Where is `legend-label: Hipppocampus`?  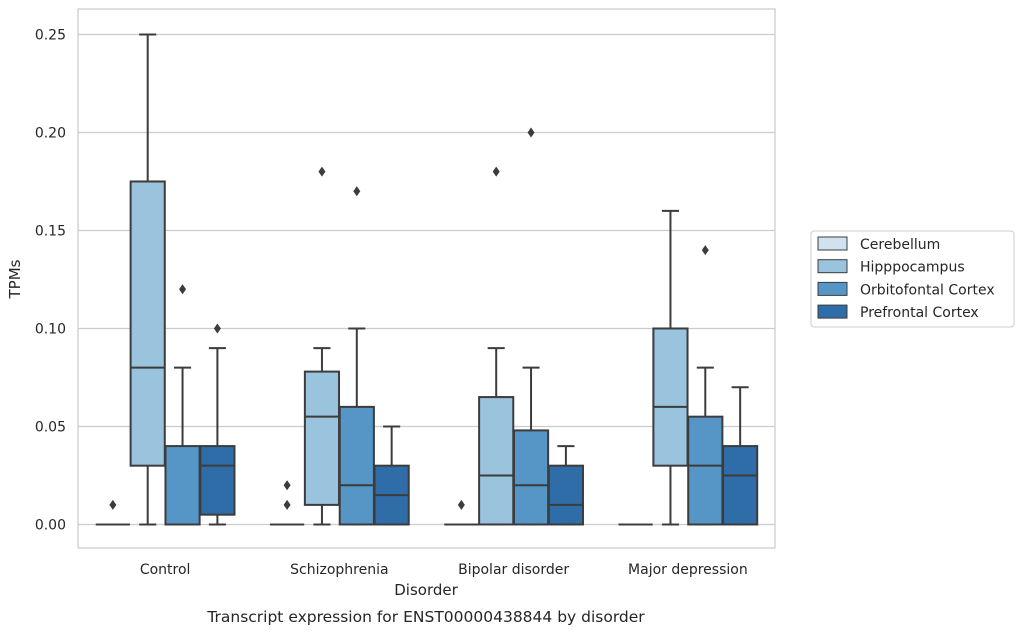 legend-label: Hipppocampus is located at coordinates (912, 268).